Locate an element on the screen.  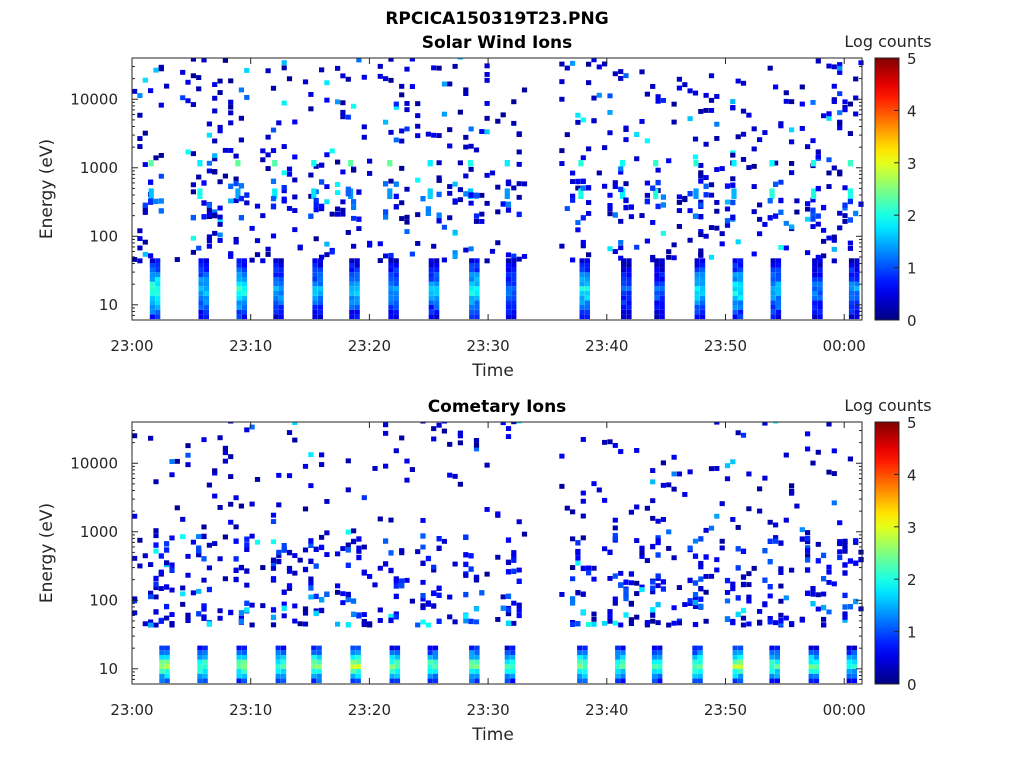
x-axis-label: Time is located at coordinates (492, 735).